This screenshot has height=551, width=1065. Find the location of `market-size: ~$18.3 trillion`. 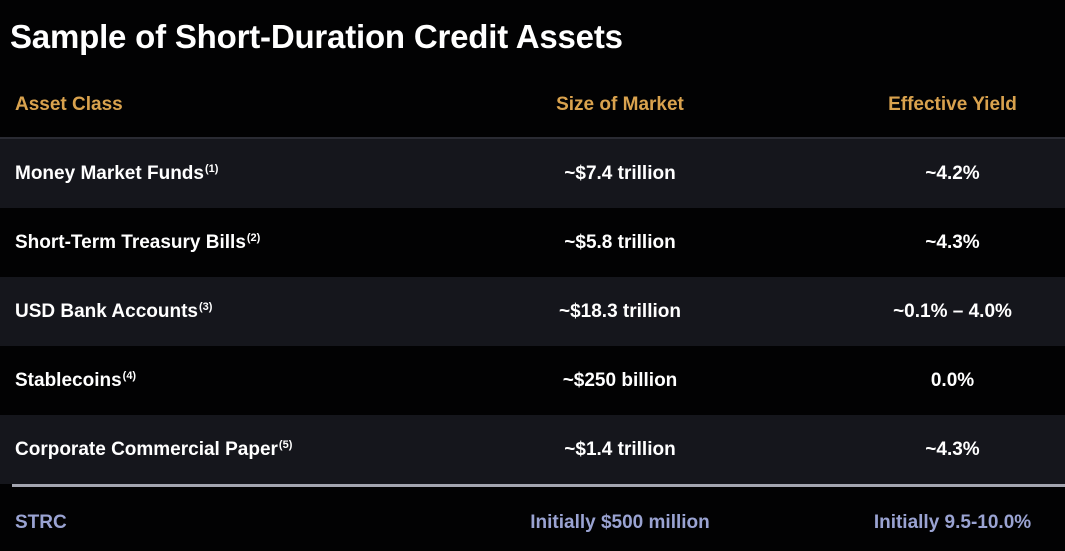

market-size: ~$18.3 trillion is located at coordinates (620, 311).